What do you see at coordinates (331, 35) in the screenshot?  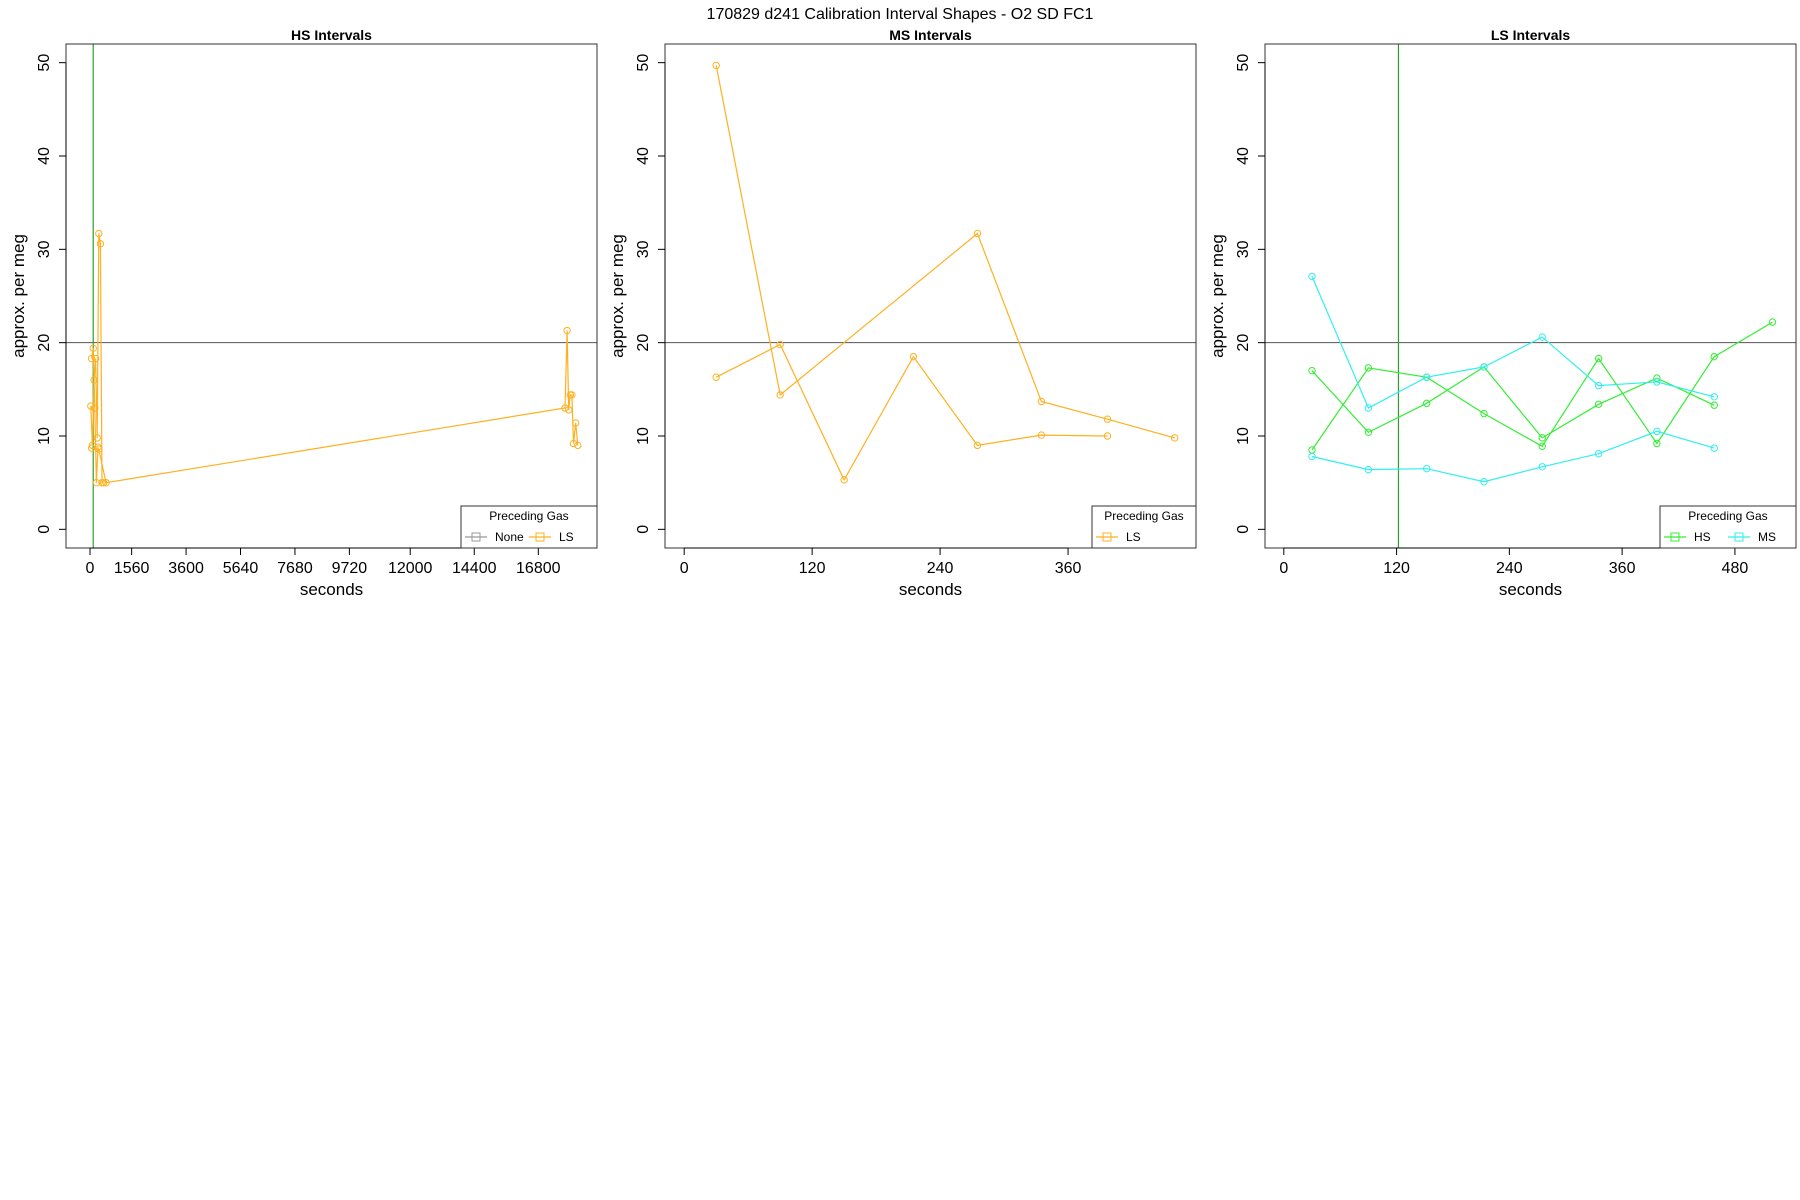 I see `panel-title: HS Intervals` at bounding box center [331, 35].